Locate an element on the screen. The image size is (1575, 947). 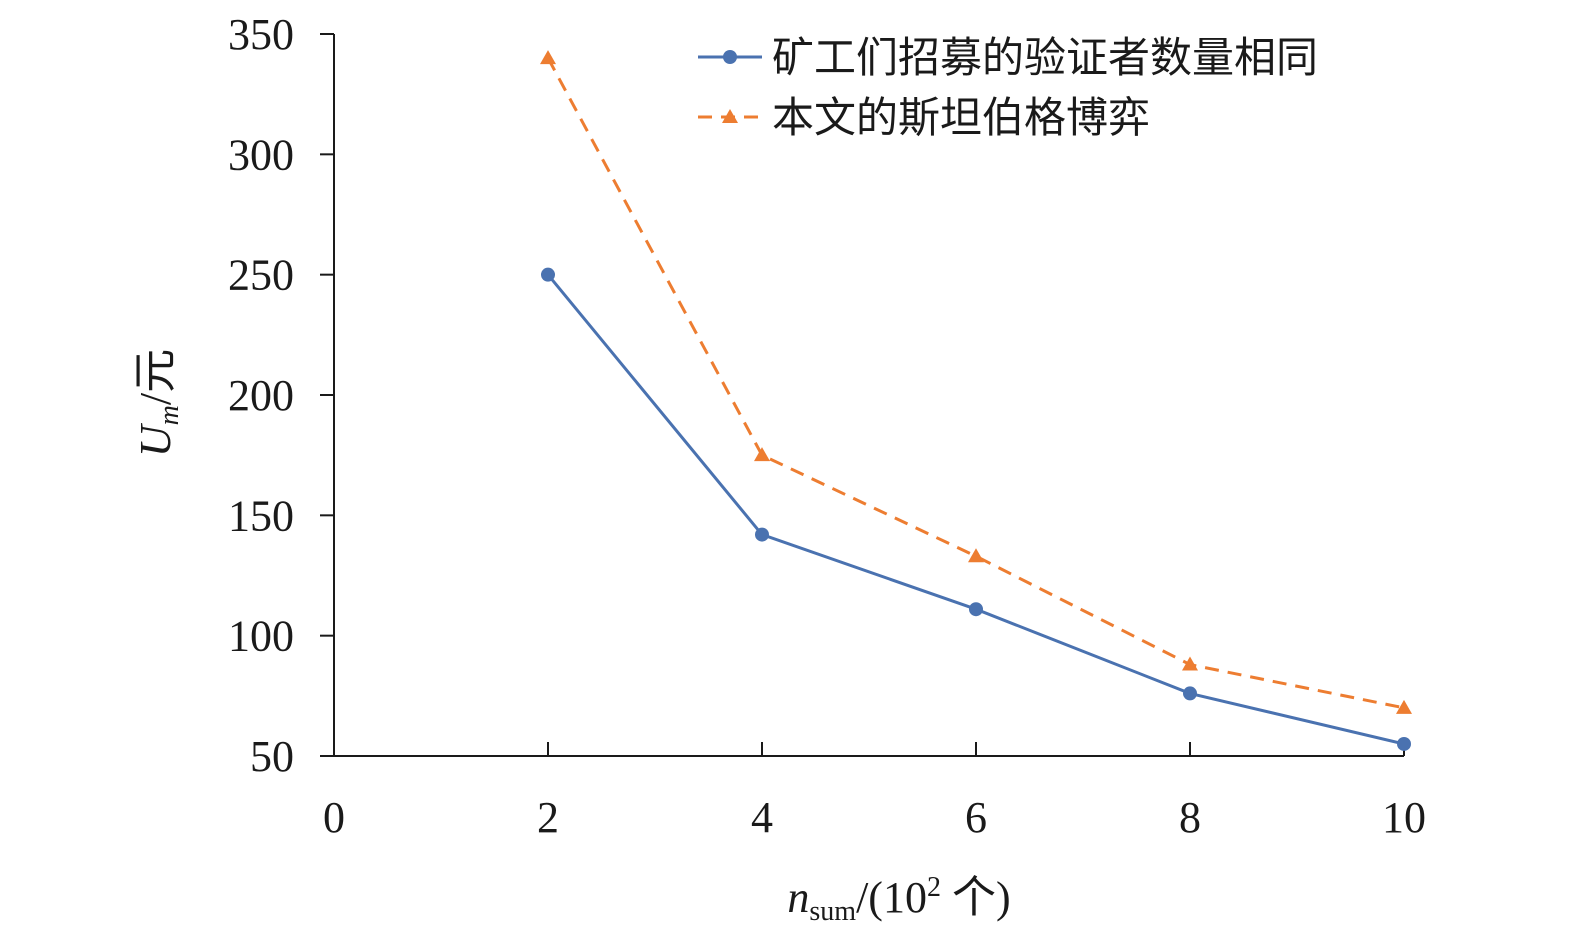
x-tick-label: 6 is located at coordinates (976, 817).